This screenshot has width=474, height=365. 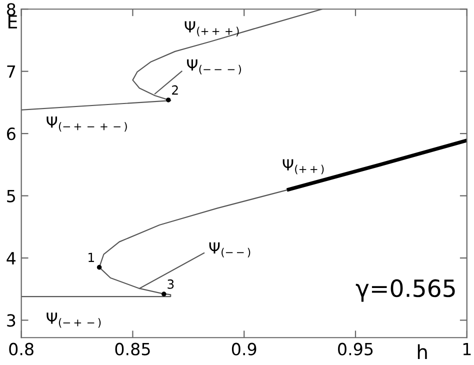 What do you see at coordinates (405, 290) in the screenshot?
I see `annotation: γ=0.565` at bounding box center [405, 290].